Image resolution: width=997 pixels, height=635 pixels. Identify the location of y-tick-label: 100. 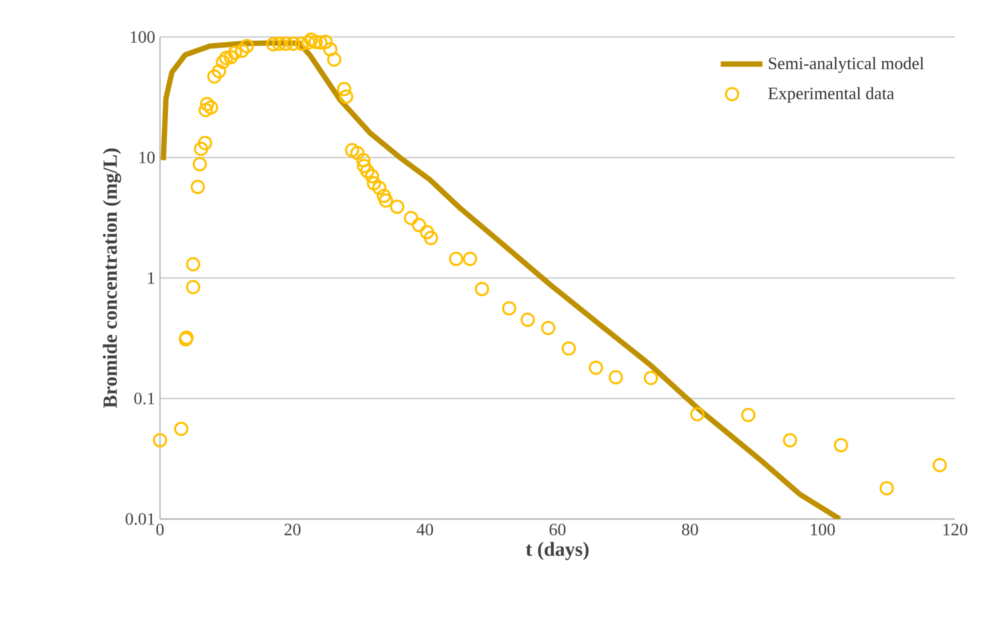
(142, 37).